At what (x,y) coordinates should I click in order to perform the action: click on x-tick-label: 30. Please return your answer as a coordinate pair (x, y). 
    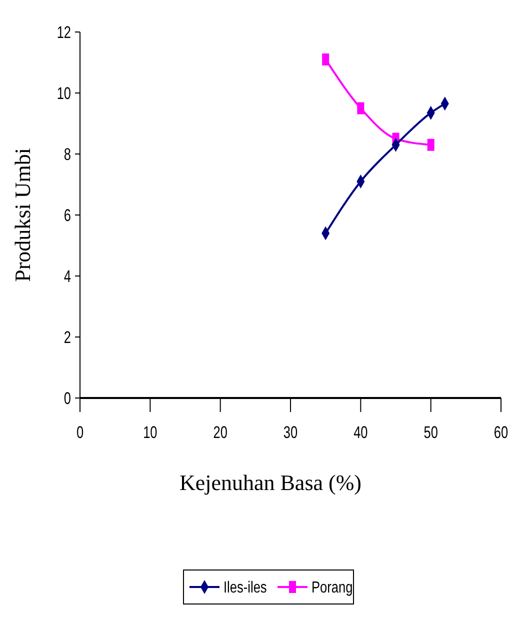
    Looking at the image, I should click on (290, 433).